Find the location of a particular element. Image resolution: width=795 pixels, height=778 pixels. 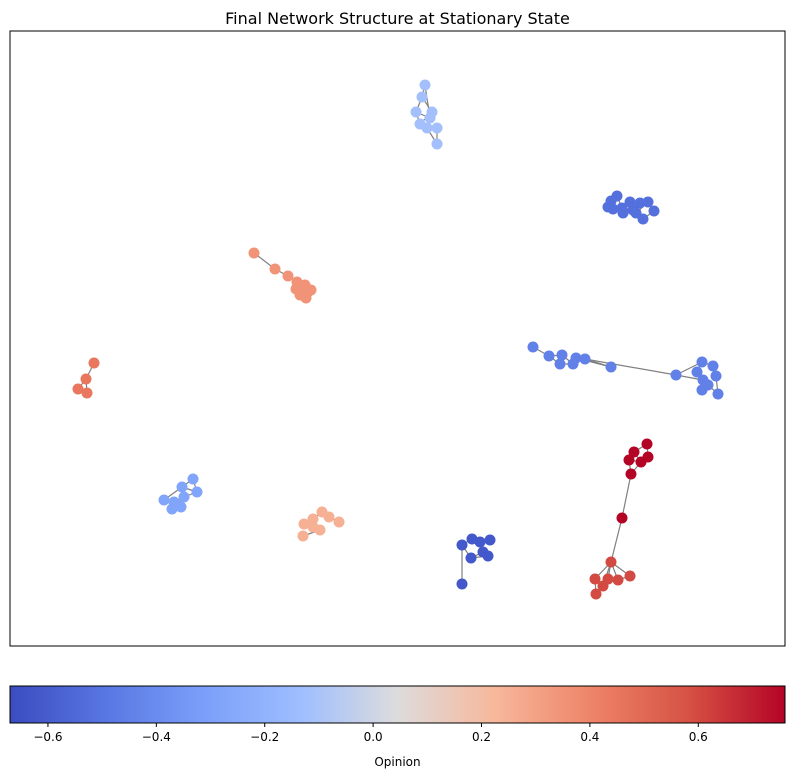

colorbar-tick-label: −0.2 is located at coordinates (264, 737).